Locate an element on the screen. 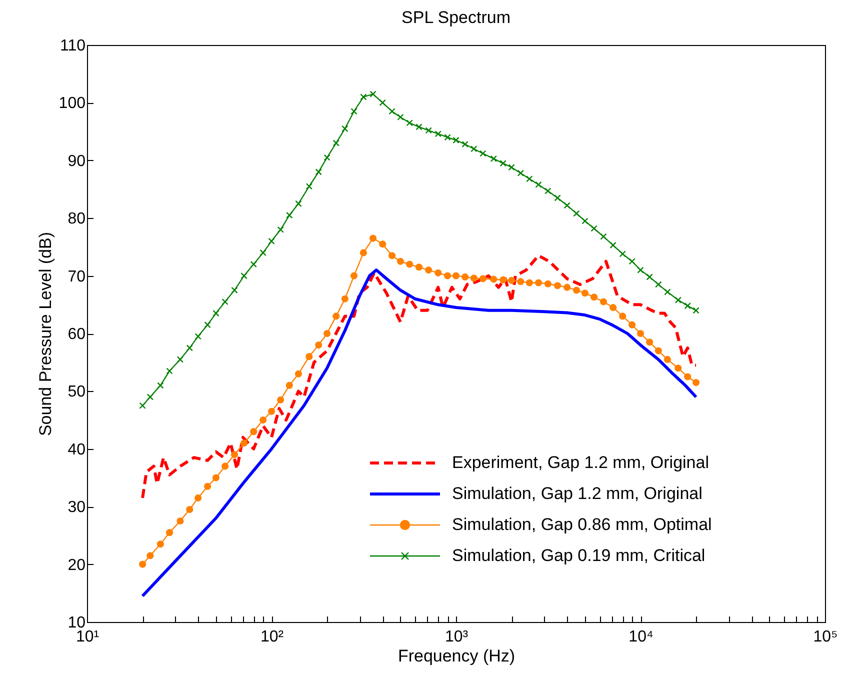  x-tick-label: 10³ is located at coordinates (456, 637).